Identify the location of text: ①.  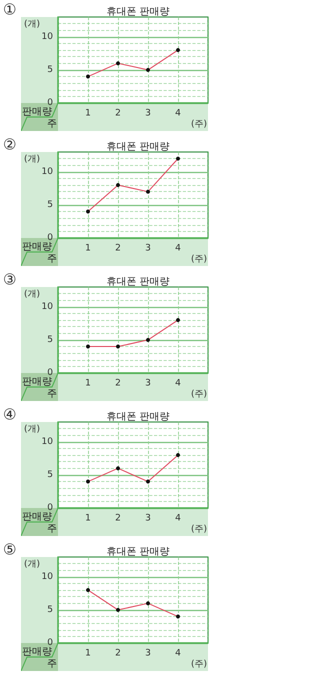
(9, 9).